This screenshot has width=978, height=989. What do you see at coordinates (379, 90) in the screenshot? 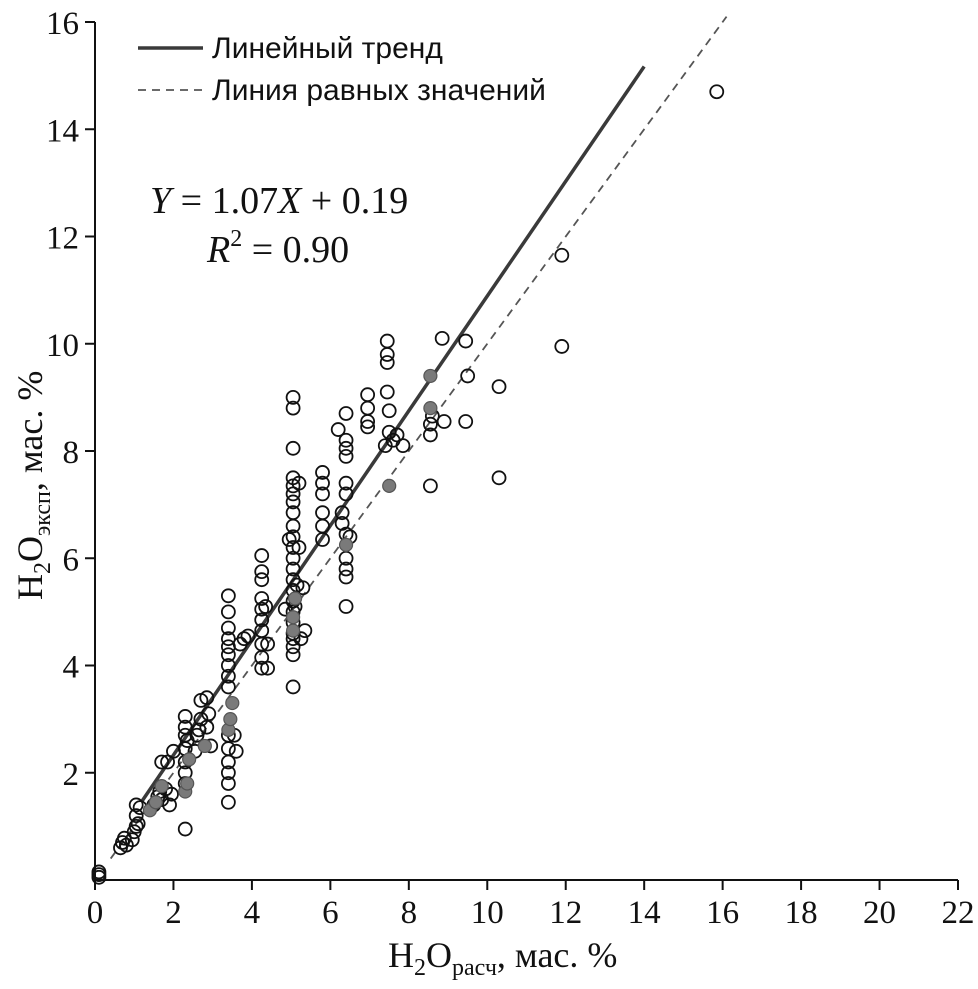
I see `legend-label-equal: Линия равных значений` at bounding box center [379, 90].